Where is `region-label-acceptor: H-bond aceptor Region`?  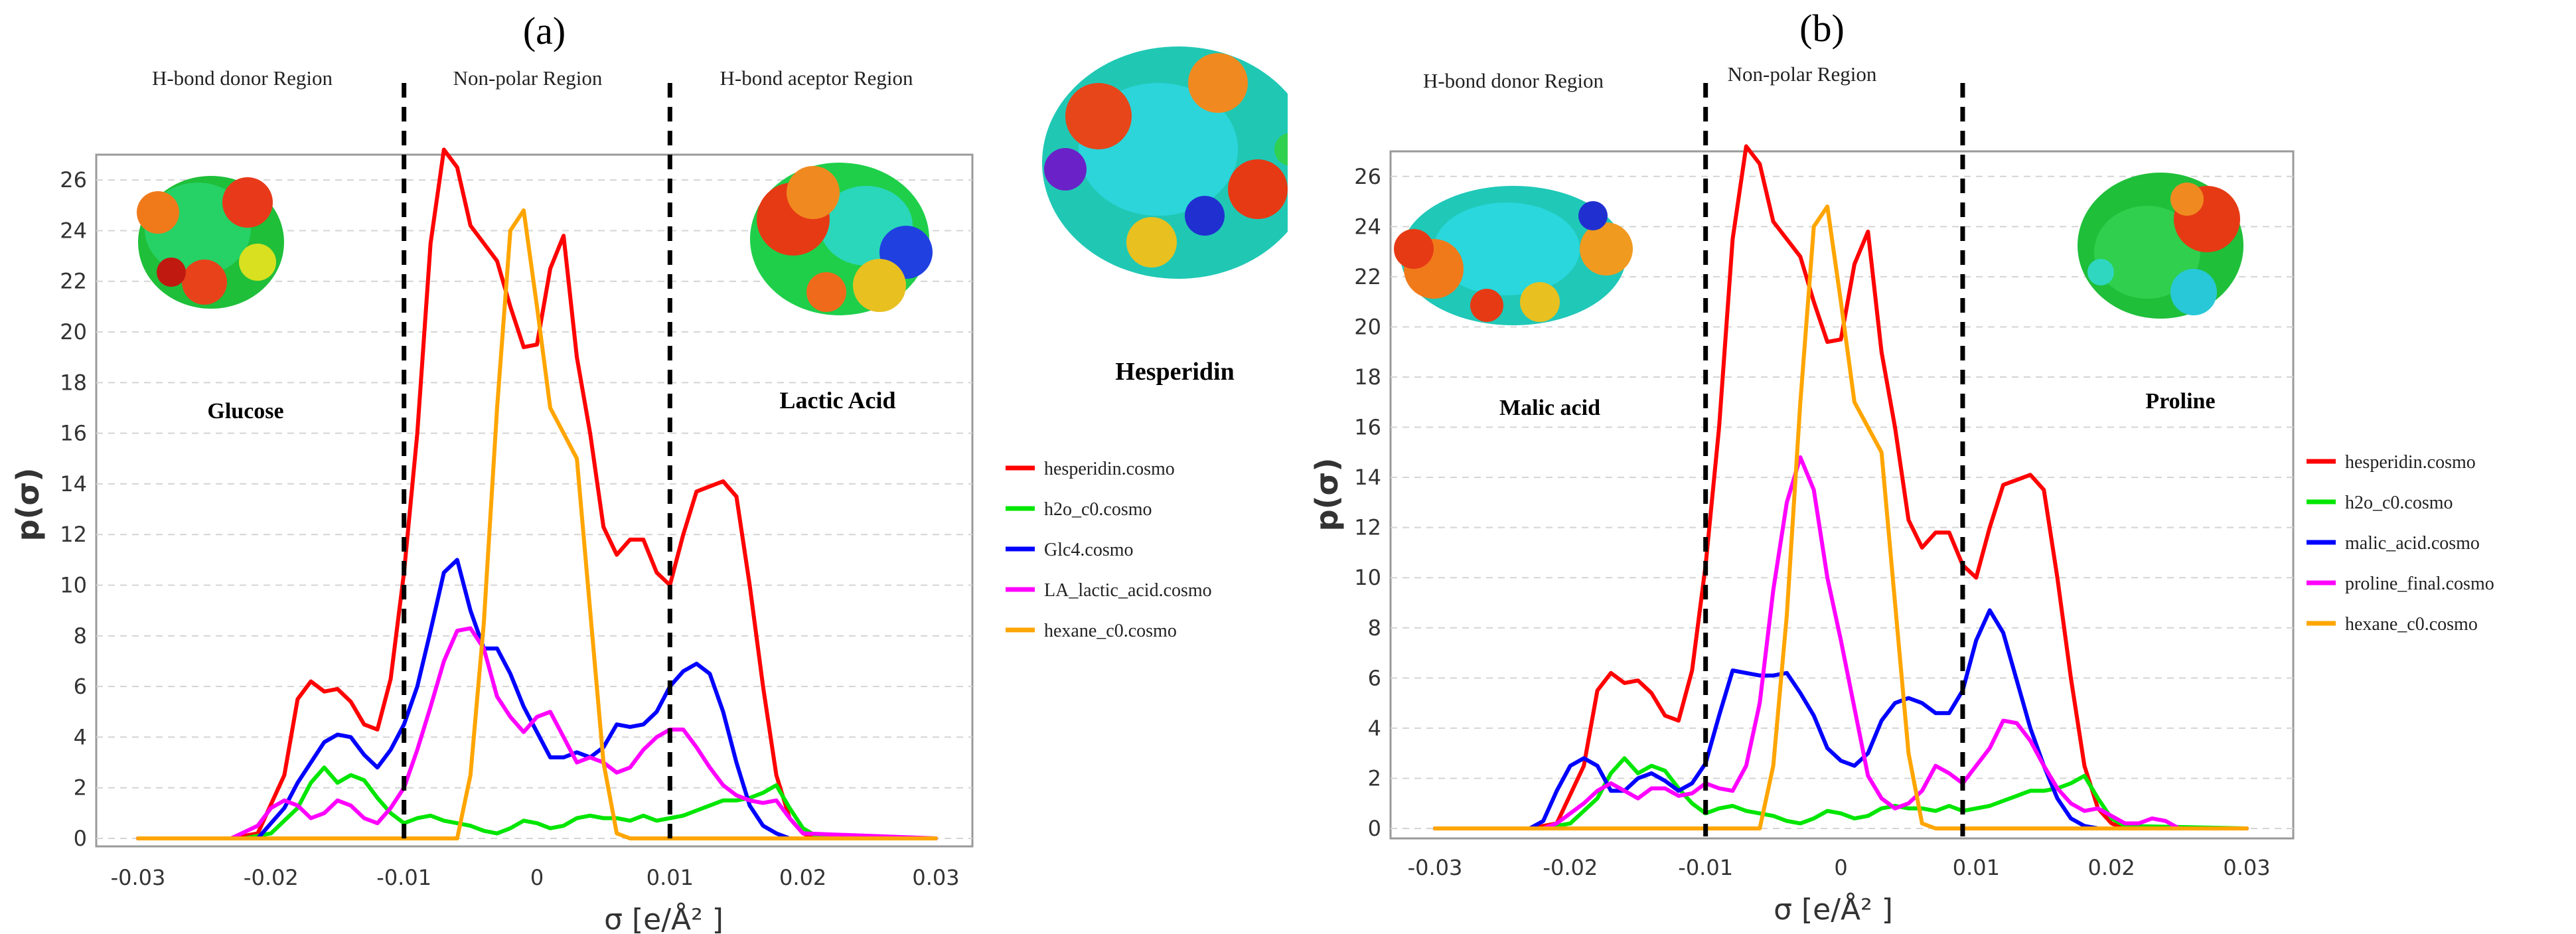
region-label-acceptor: H-bond aceptor Region is located at coordinates (817, 78).